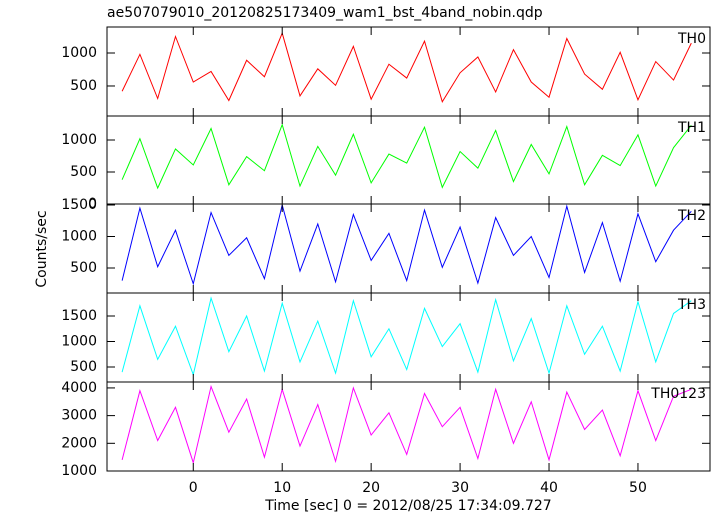 Image resolution: width=717 pixels, height=516 pixels. Describe the element at coordinates (79, 416) in the screenshot. I see `y-tick-label: 3000` at that location.